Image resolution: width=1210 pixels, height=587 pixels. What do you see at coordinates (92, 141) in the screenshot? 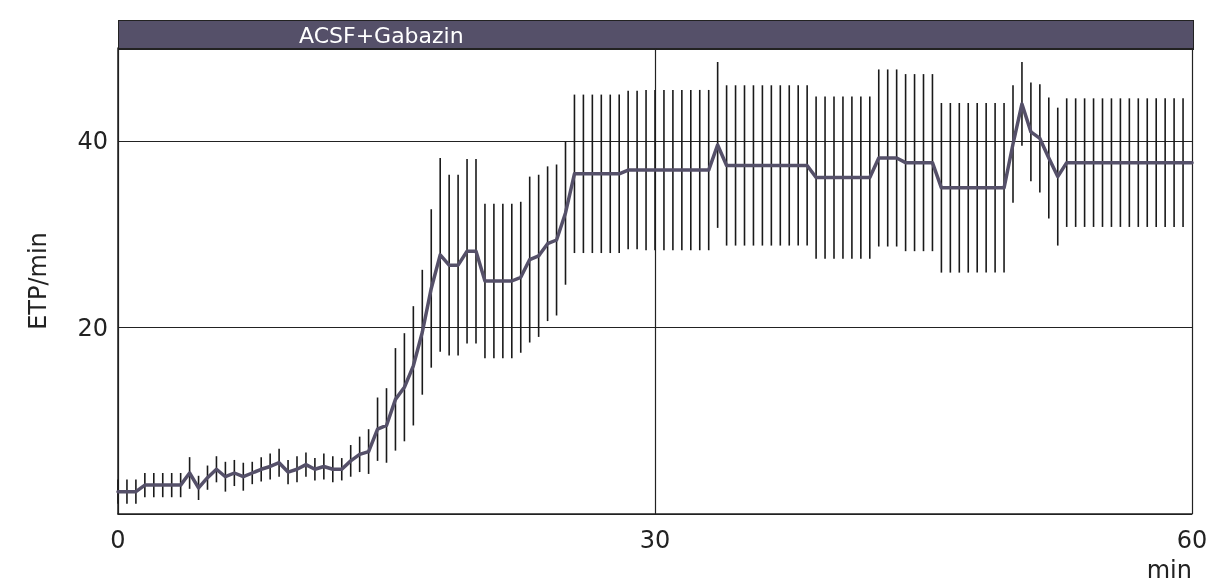
I see `y-tick-label: 40` at bounding box center [92, 141].